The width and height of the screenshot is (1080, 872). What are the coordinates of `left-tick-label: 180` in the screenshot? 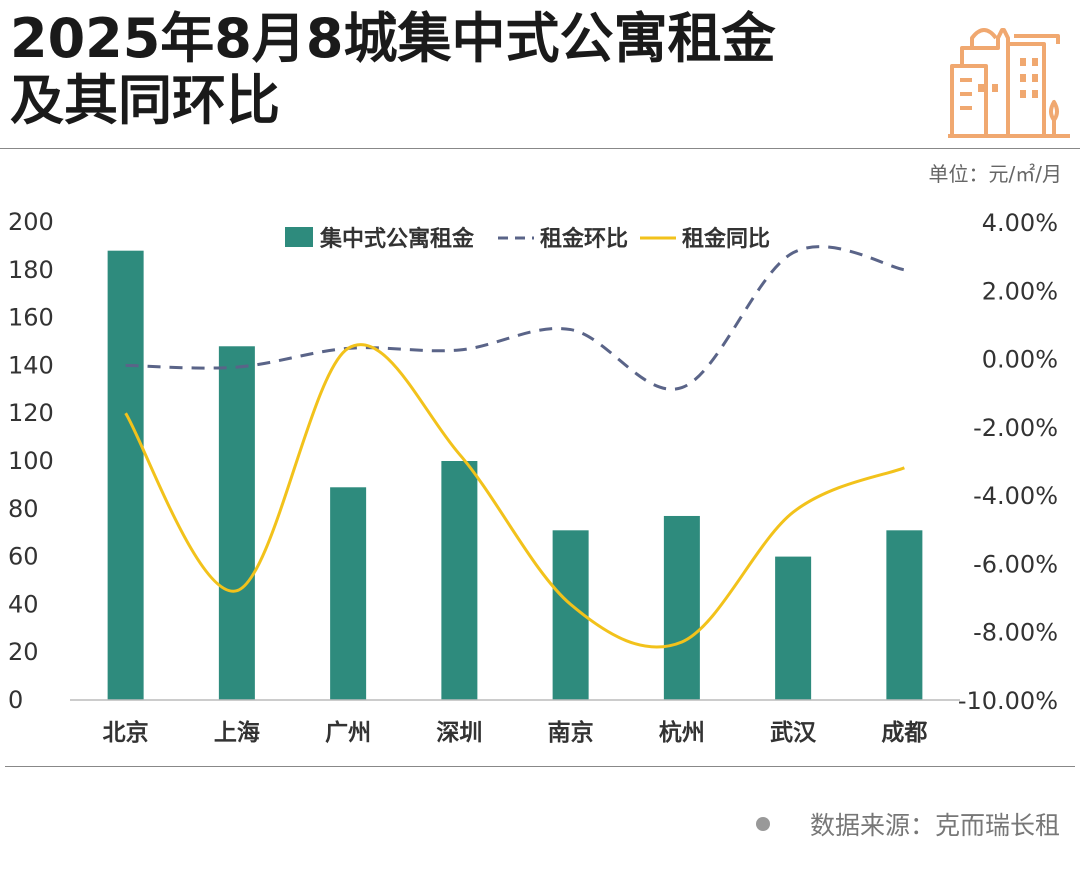 It's located at (31, 270).